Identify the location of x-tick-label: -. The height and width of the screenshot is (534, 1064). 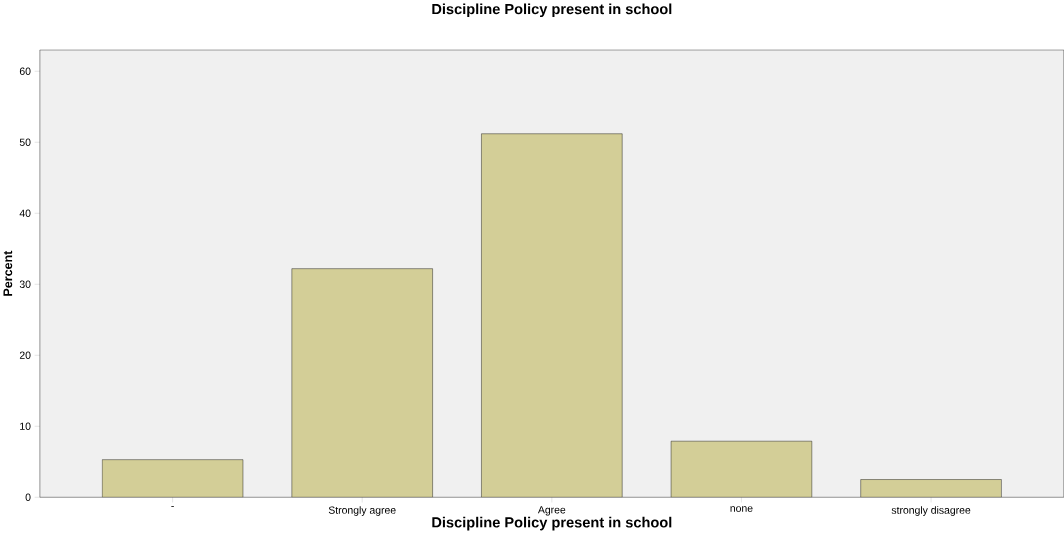
(172, 507).